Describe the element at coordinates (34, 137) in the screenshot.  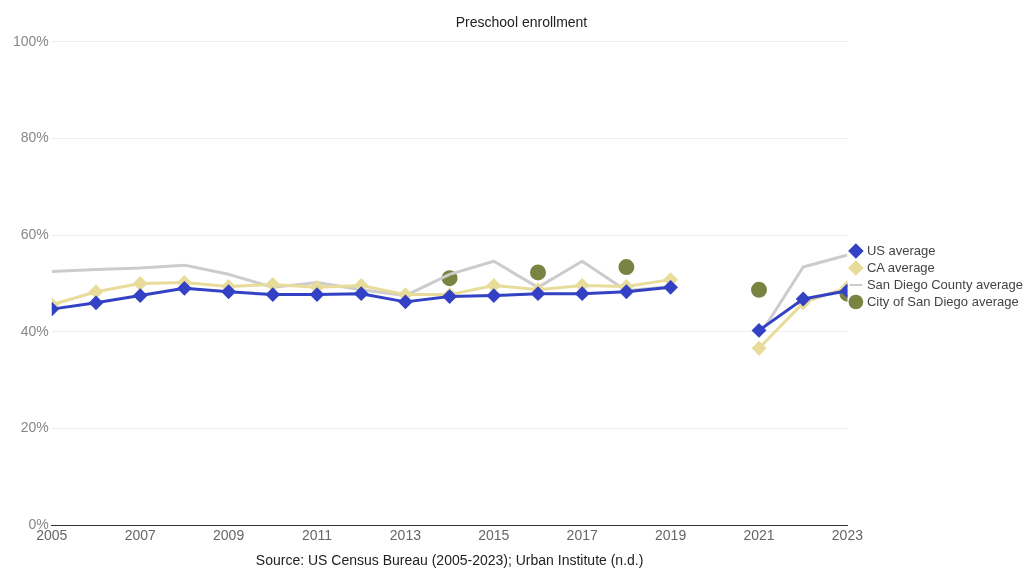
I see `y-tick-label: 80%` at that location.